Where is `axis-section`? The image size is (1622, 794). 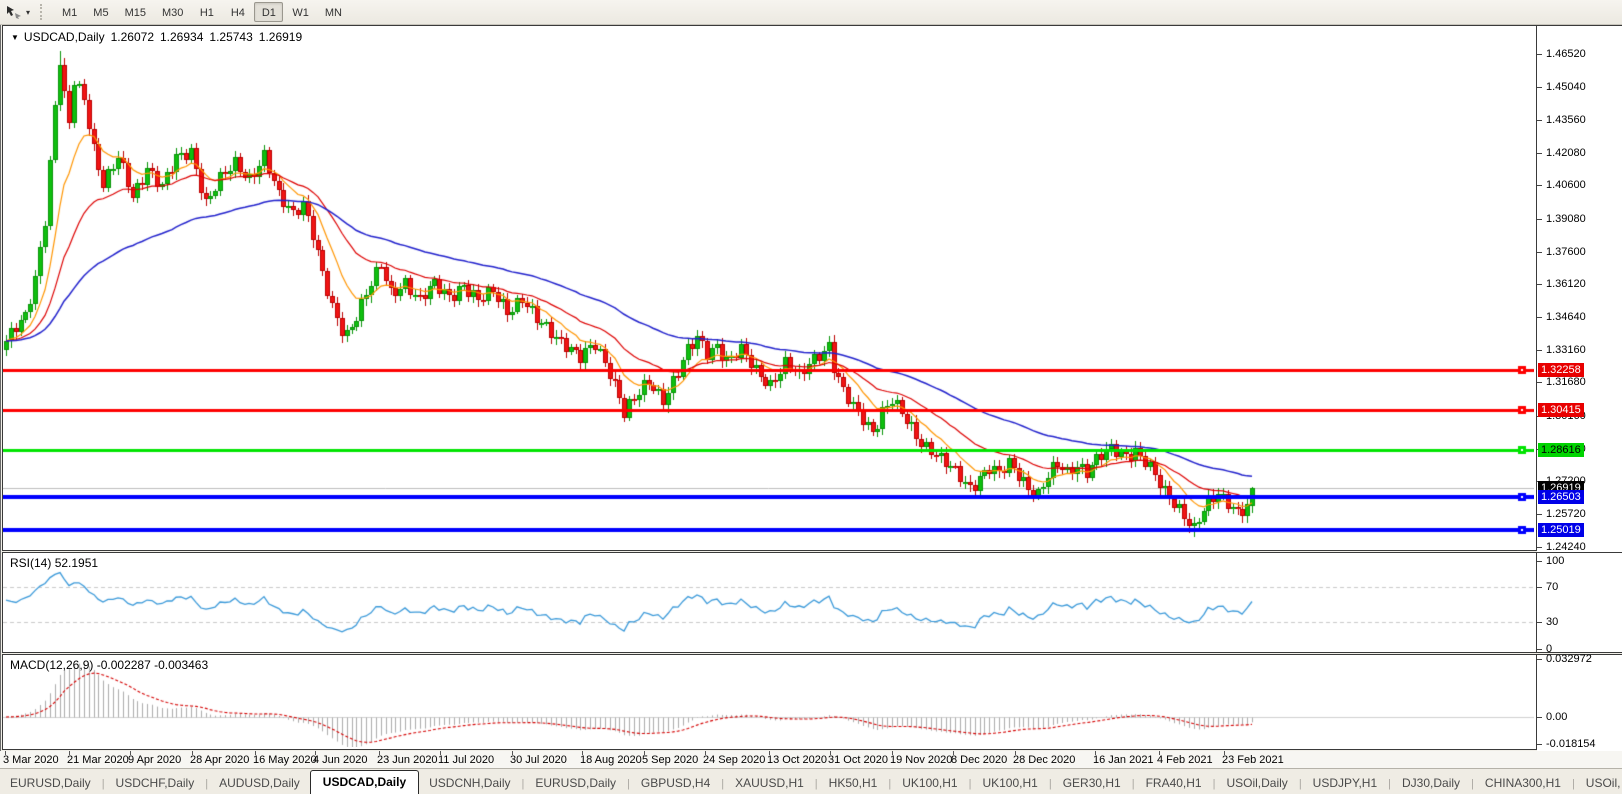 axis-section is located at coordinates (1579, 289).